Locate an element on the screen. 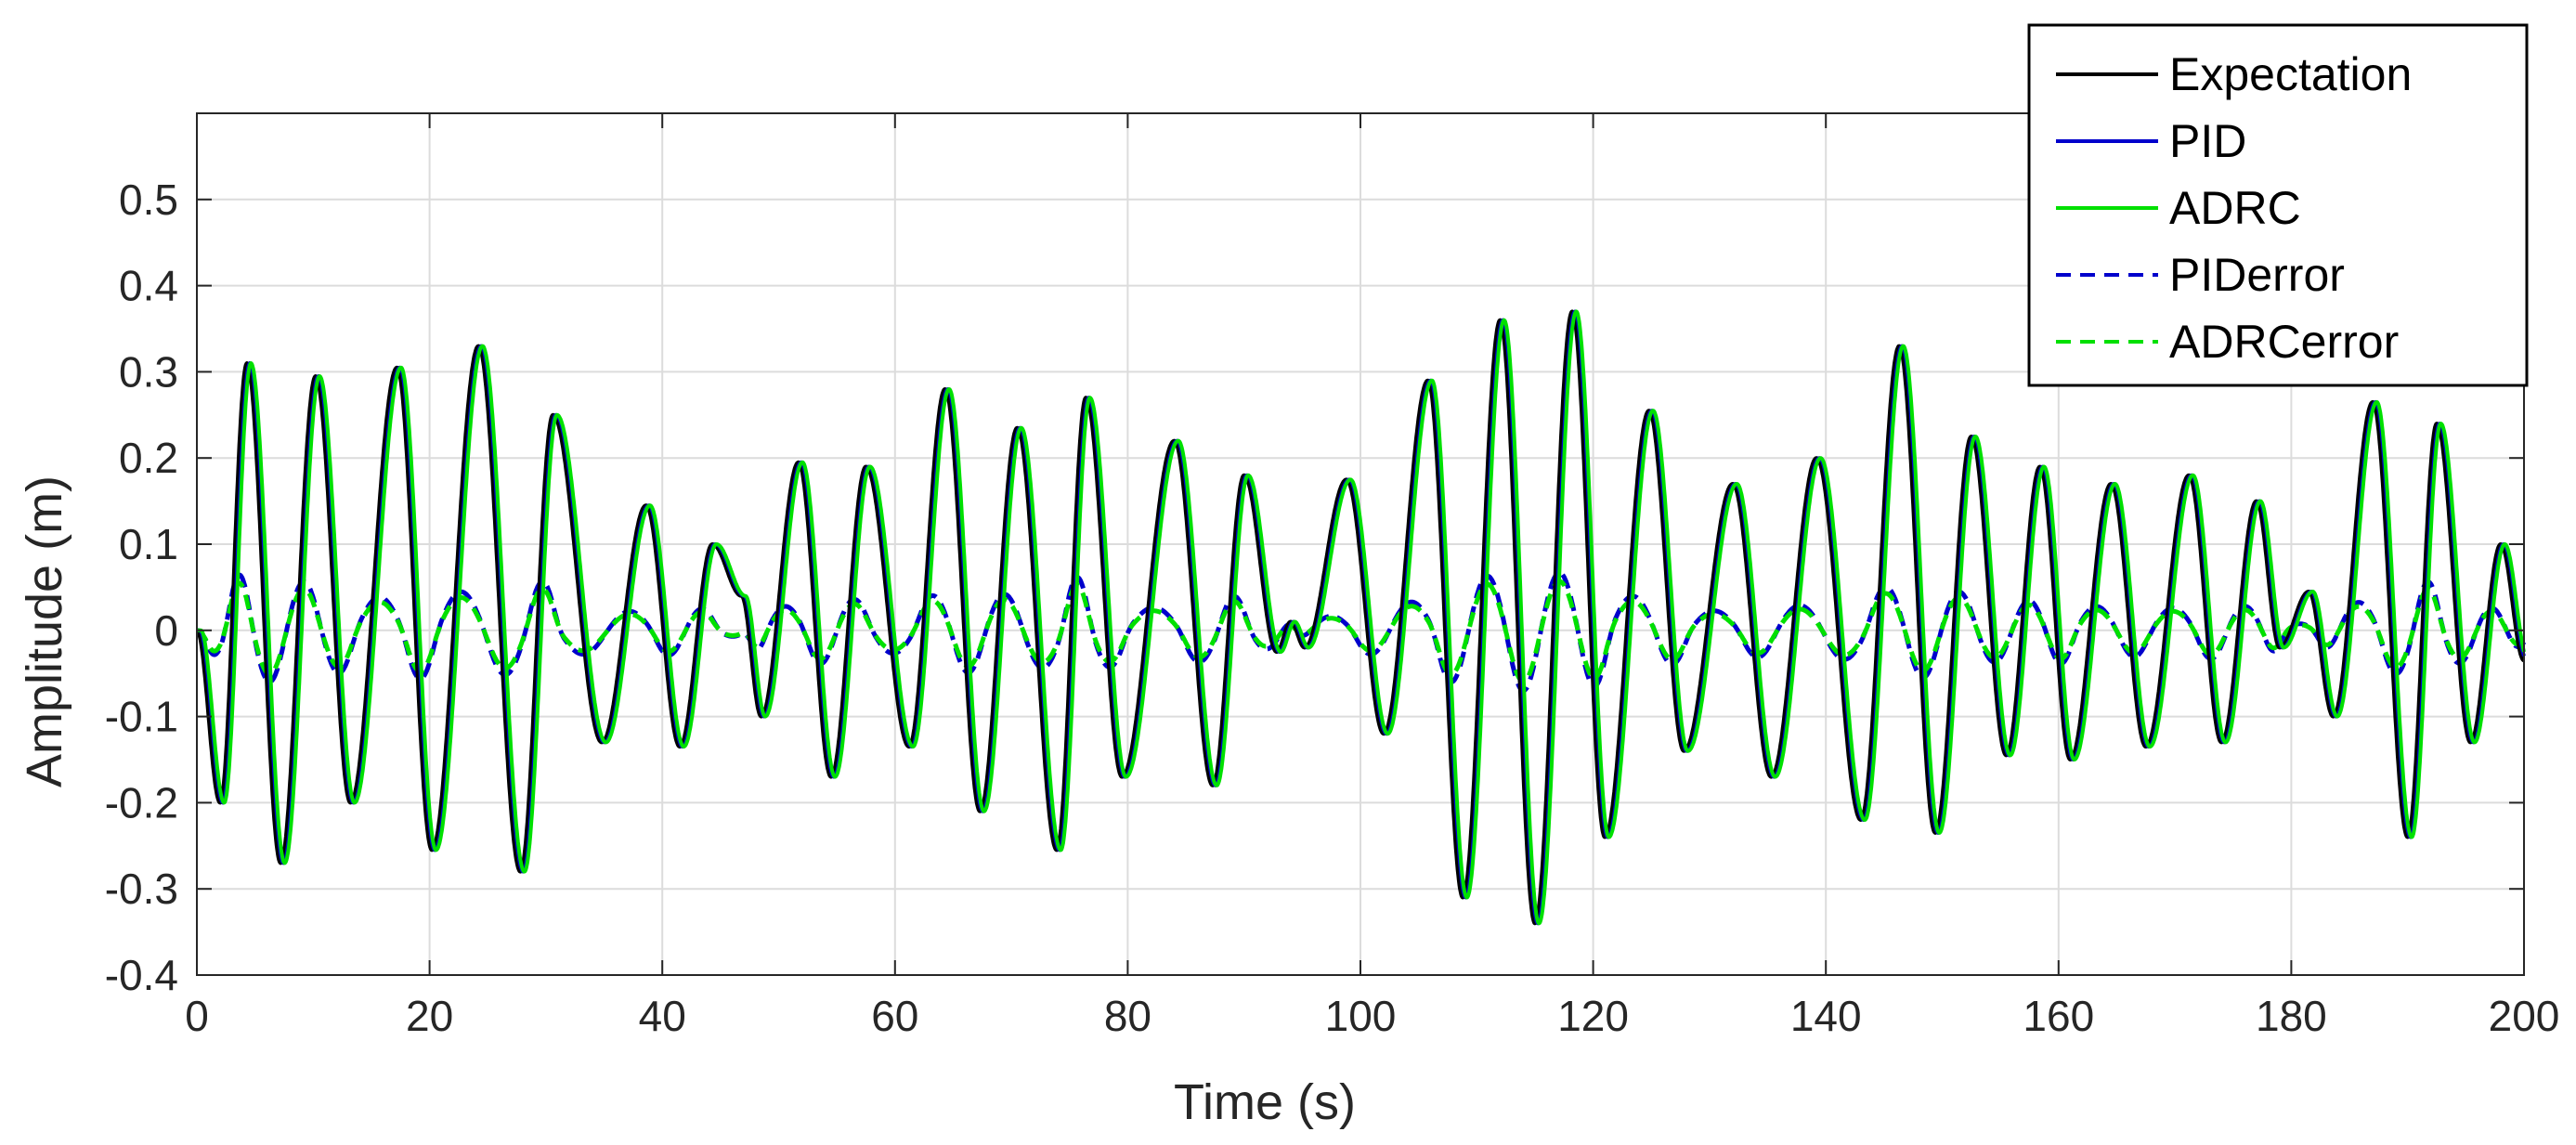  y-tick-label: 0 is located at coordinates (166, 631).